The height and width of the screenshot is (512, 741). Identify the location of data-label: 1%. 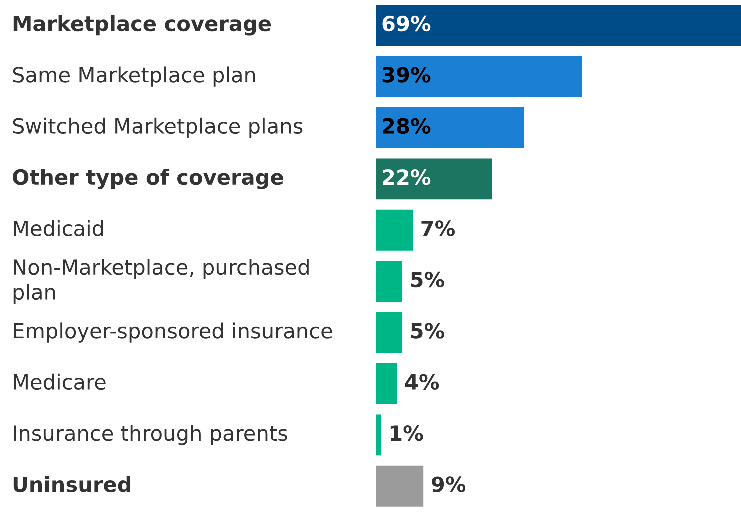
(407, 433).